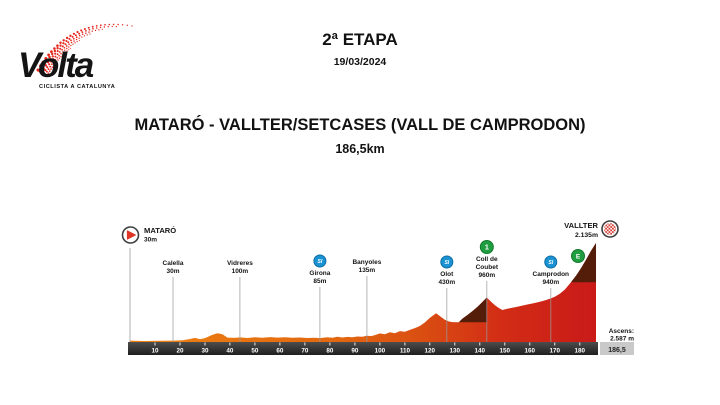  I want to click on distance-axis-bar, so click(363, 348).